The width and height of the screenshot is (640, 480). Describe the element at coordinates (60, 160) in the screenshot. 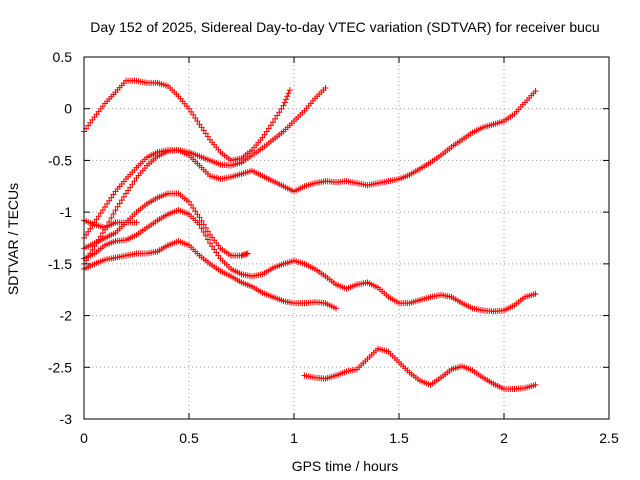

I see `y-tick-label: -0.5` at that location.